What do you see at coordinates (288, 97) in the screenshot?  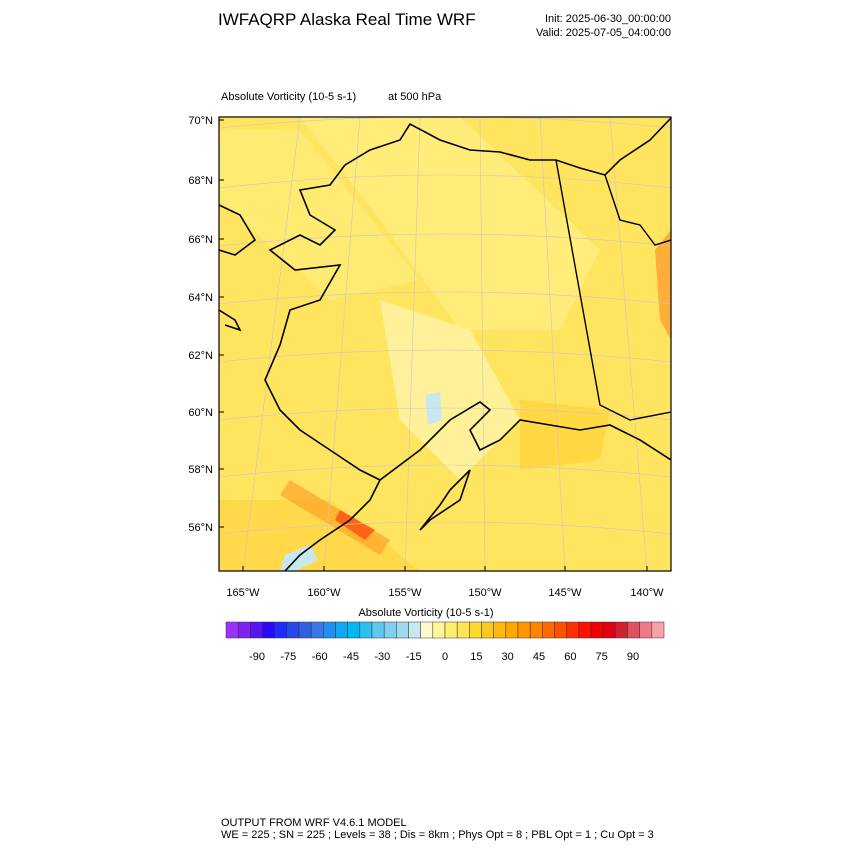 I see `field-label: Absolute Vorticity (10-5 s-1)` at bounding box center [288, 97].